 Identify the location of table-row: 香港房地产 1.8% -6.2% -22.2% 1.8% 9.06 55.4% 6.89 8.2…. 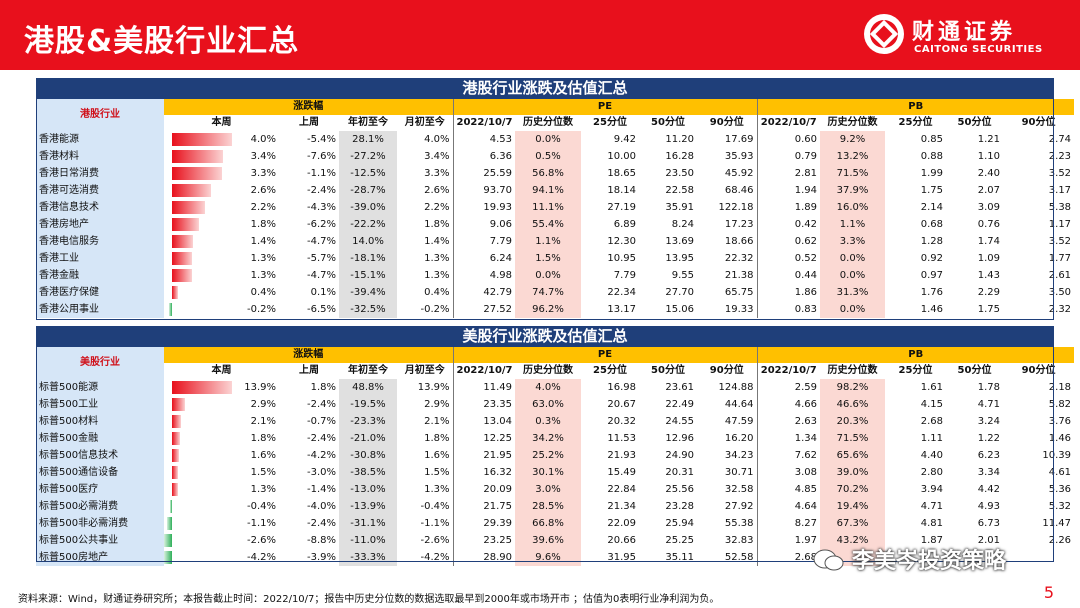
(555, 224).